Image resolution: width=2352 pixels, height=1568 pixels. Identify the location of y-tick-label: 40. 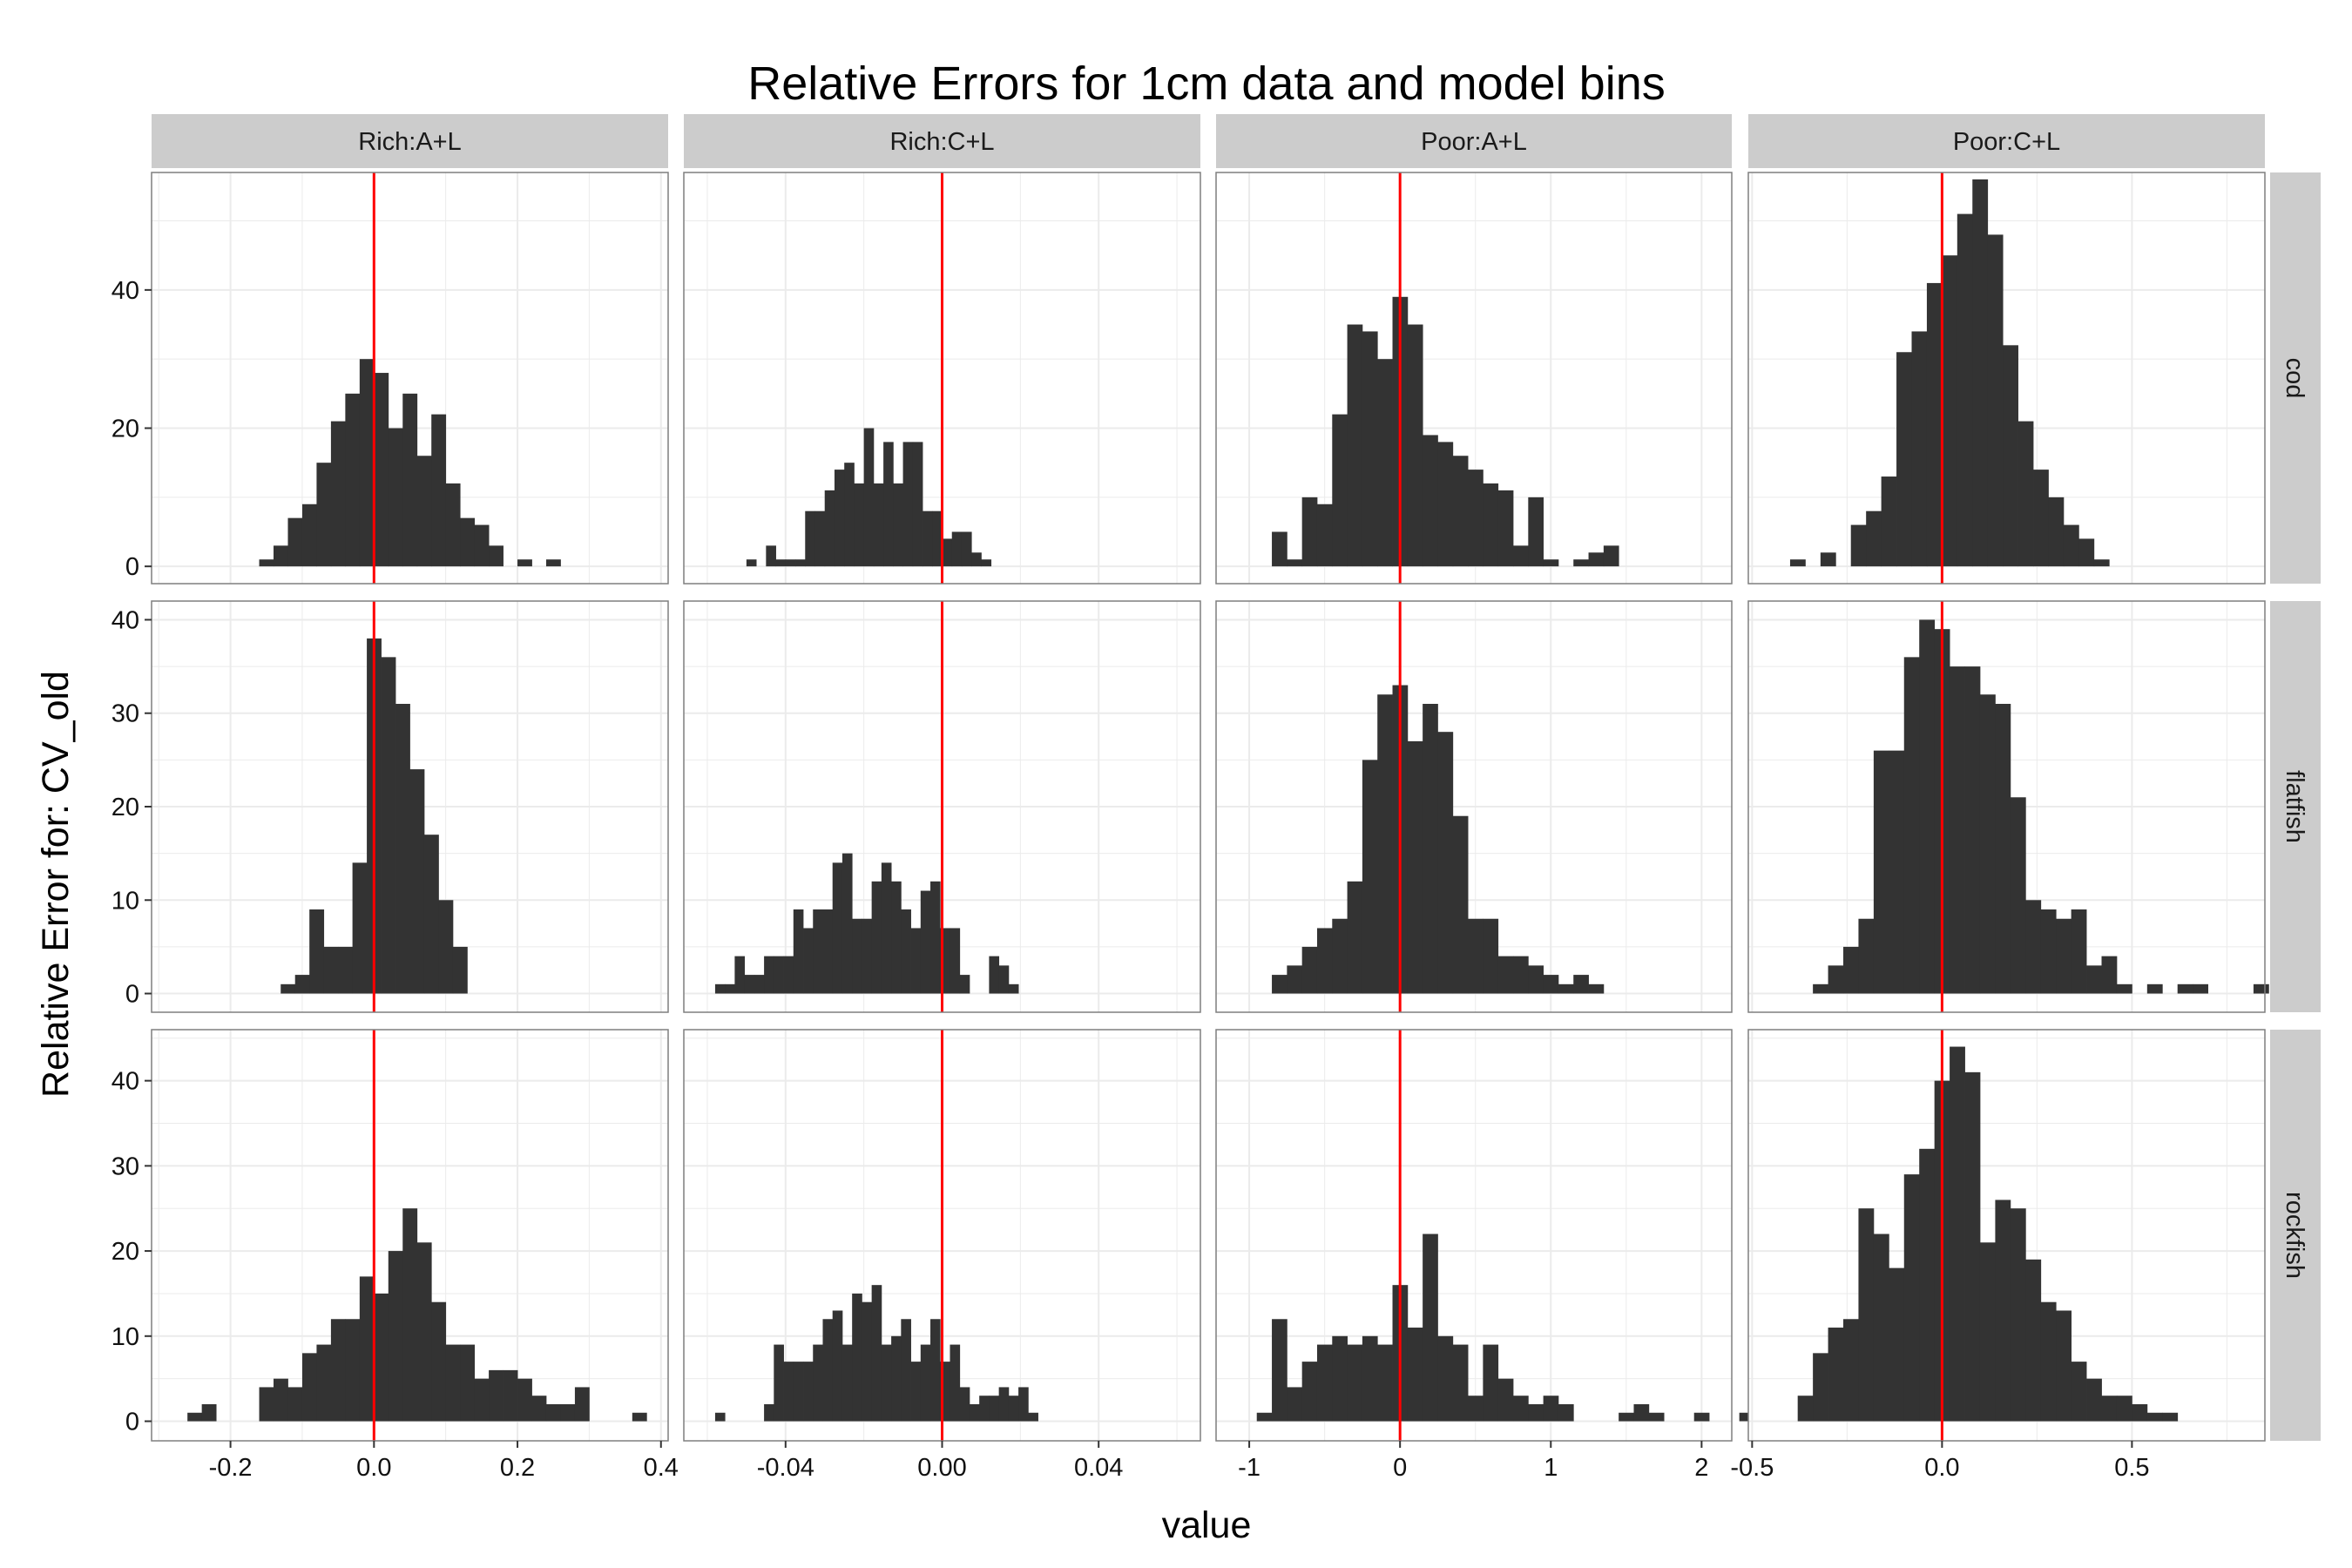
(125, 291).